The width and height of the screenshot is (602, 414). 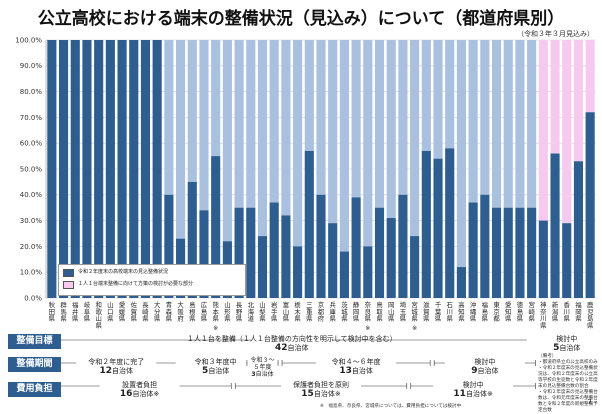 I want to click on row-label-period: 整備期間, so click(x=34, y=364).